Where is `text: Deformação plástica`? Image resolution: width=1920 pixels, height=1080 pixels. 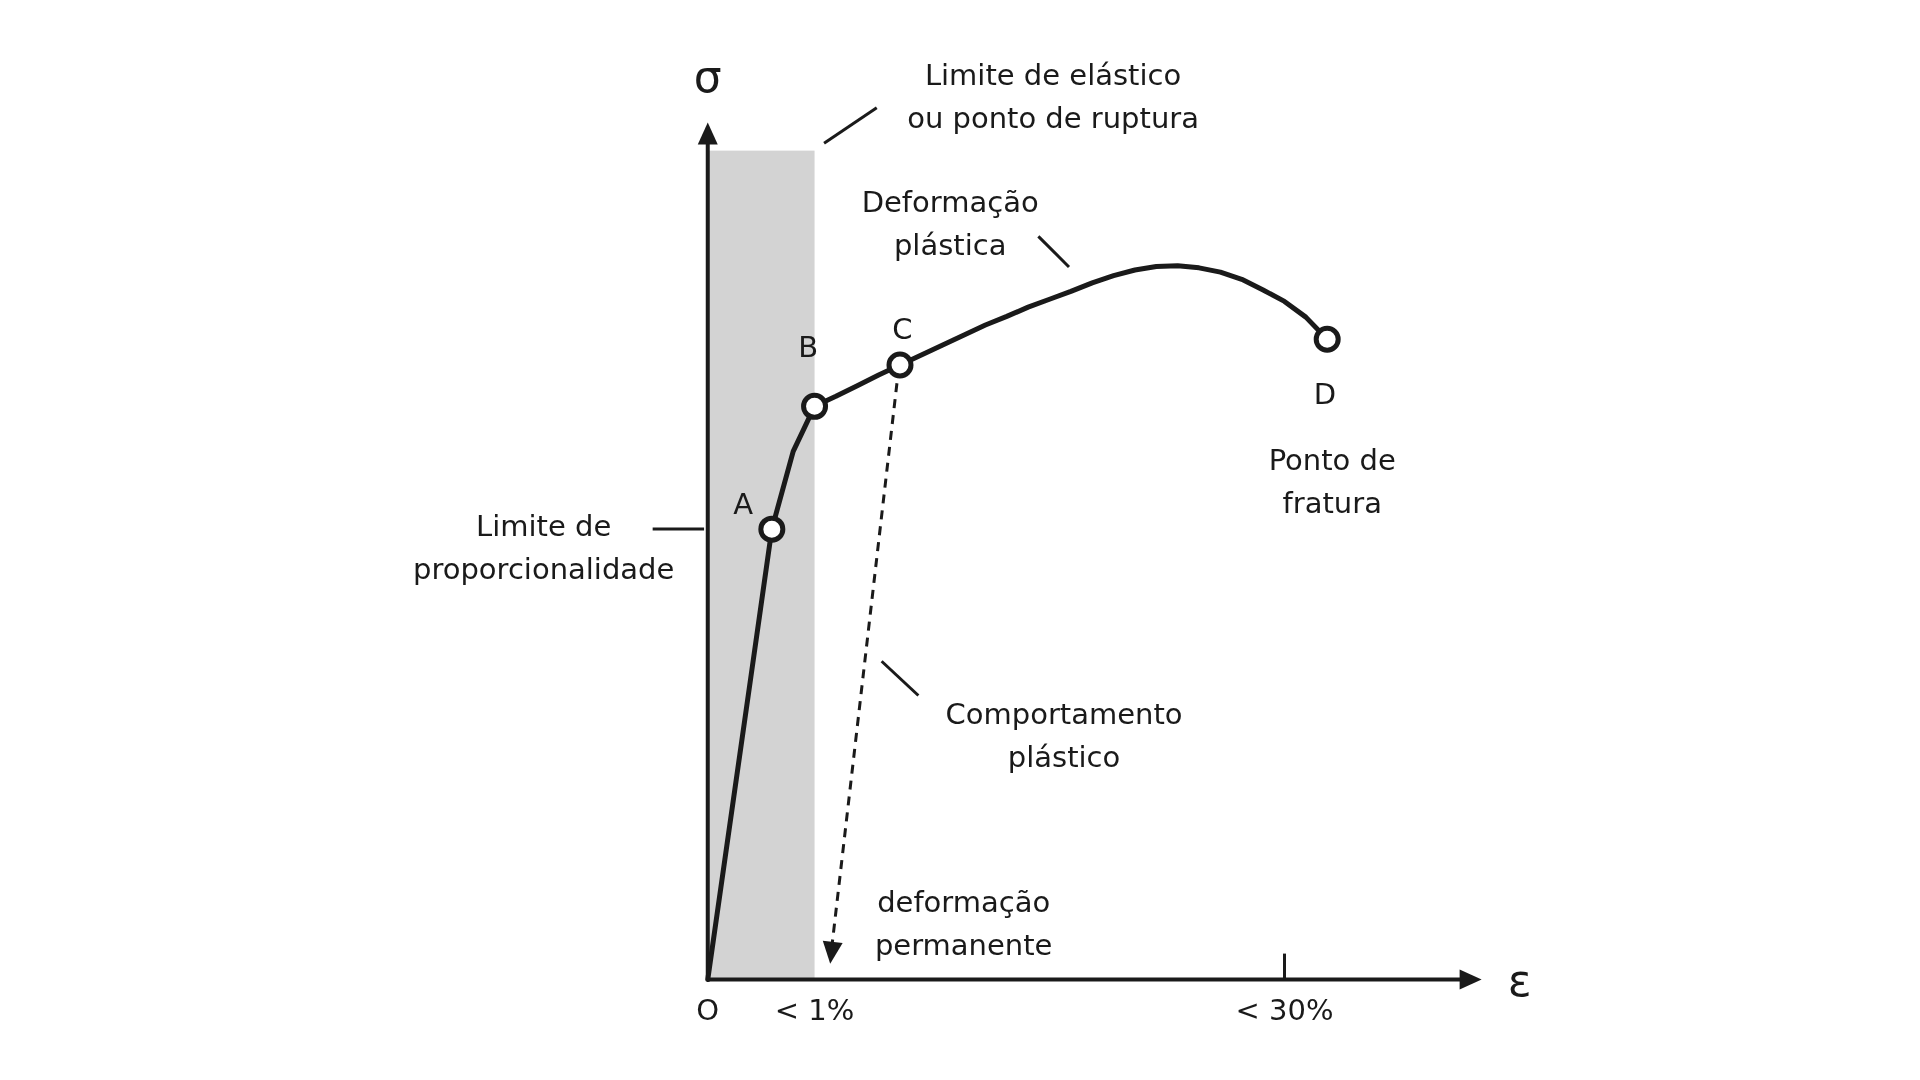
text: Deformação plástica is located at coordinates (950, 224).